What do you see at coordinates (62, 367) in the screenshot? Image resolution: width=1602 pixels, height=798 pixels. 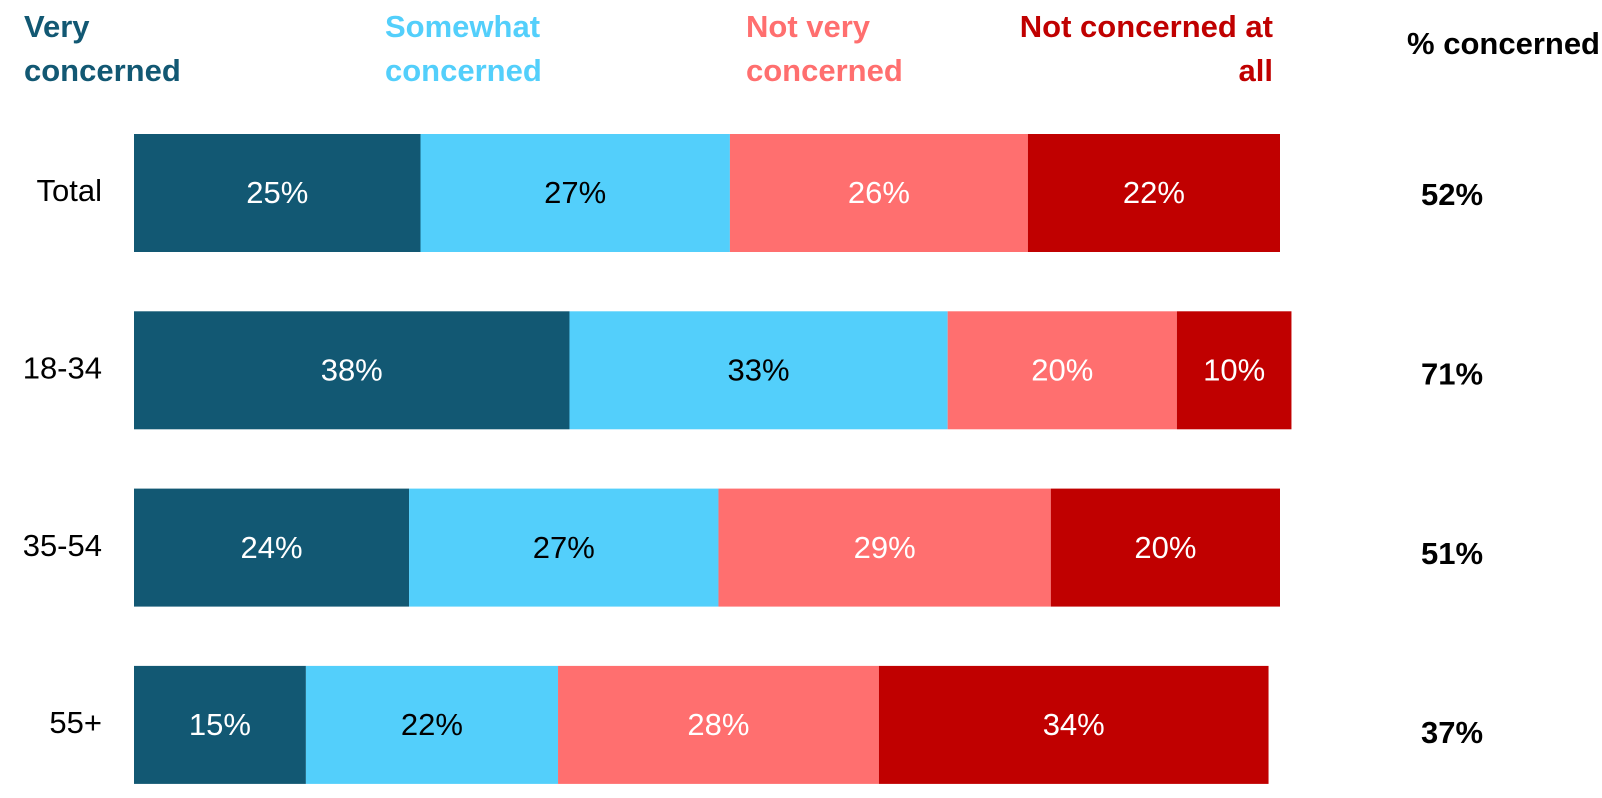 I see `category-label: 18-34` at bounding box center [62, 367].